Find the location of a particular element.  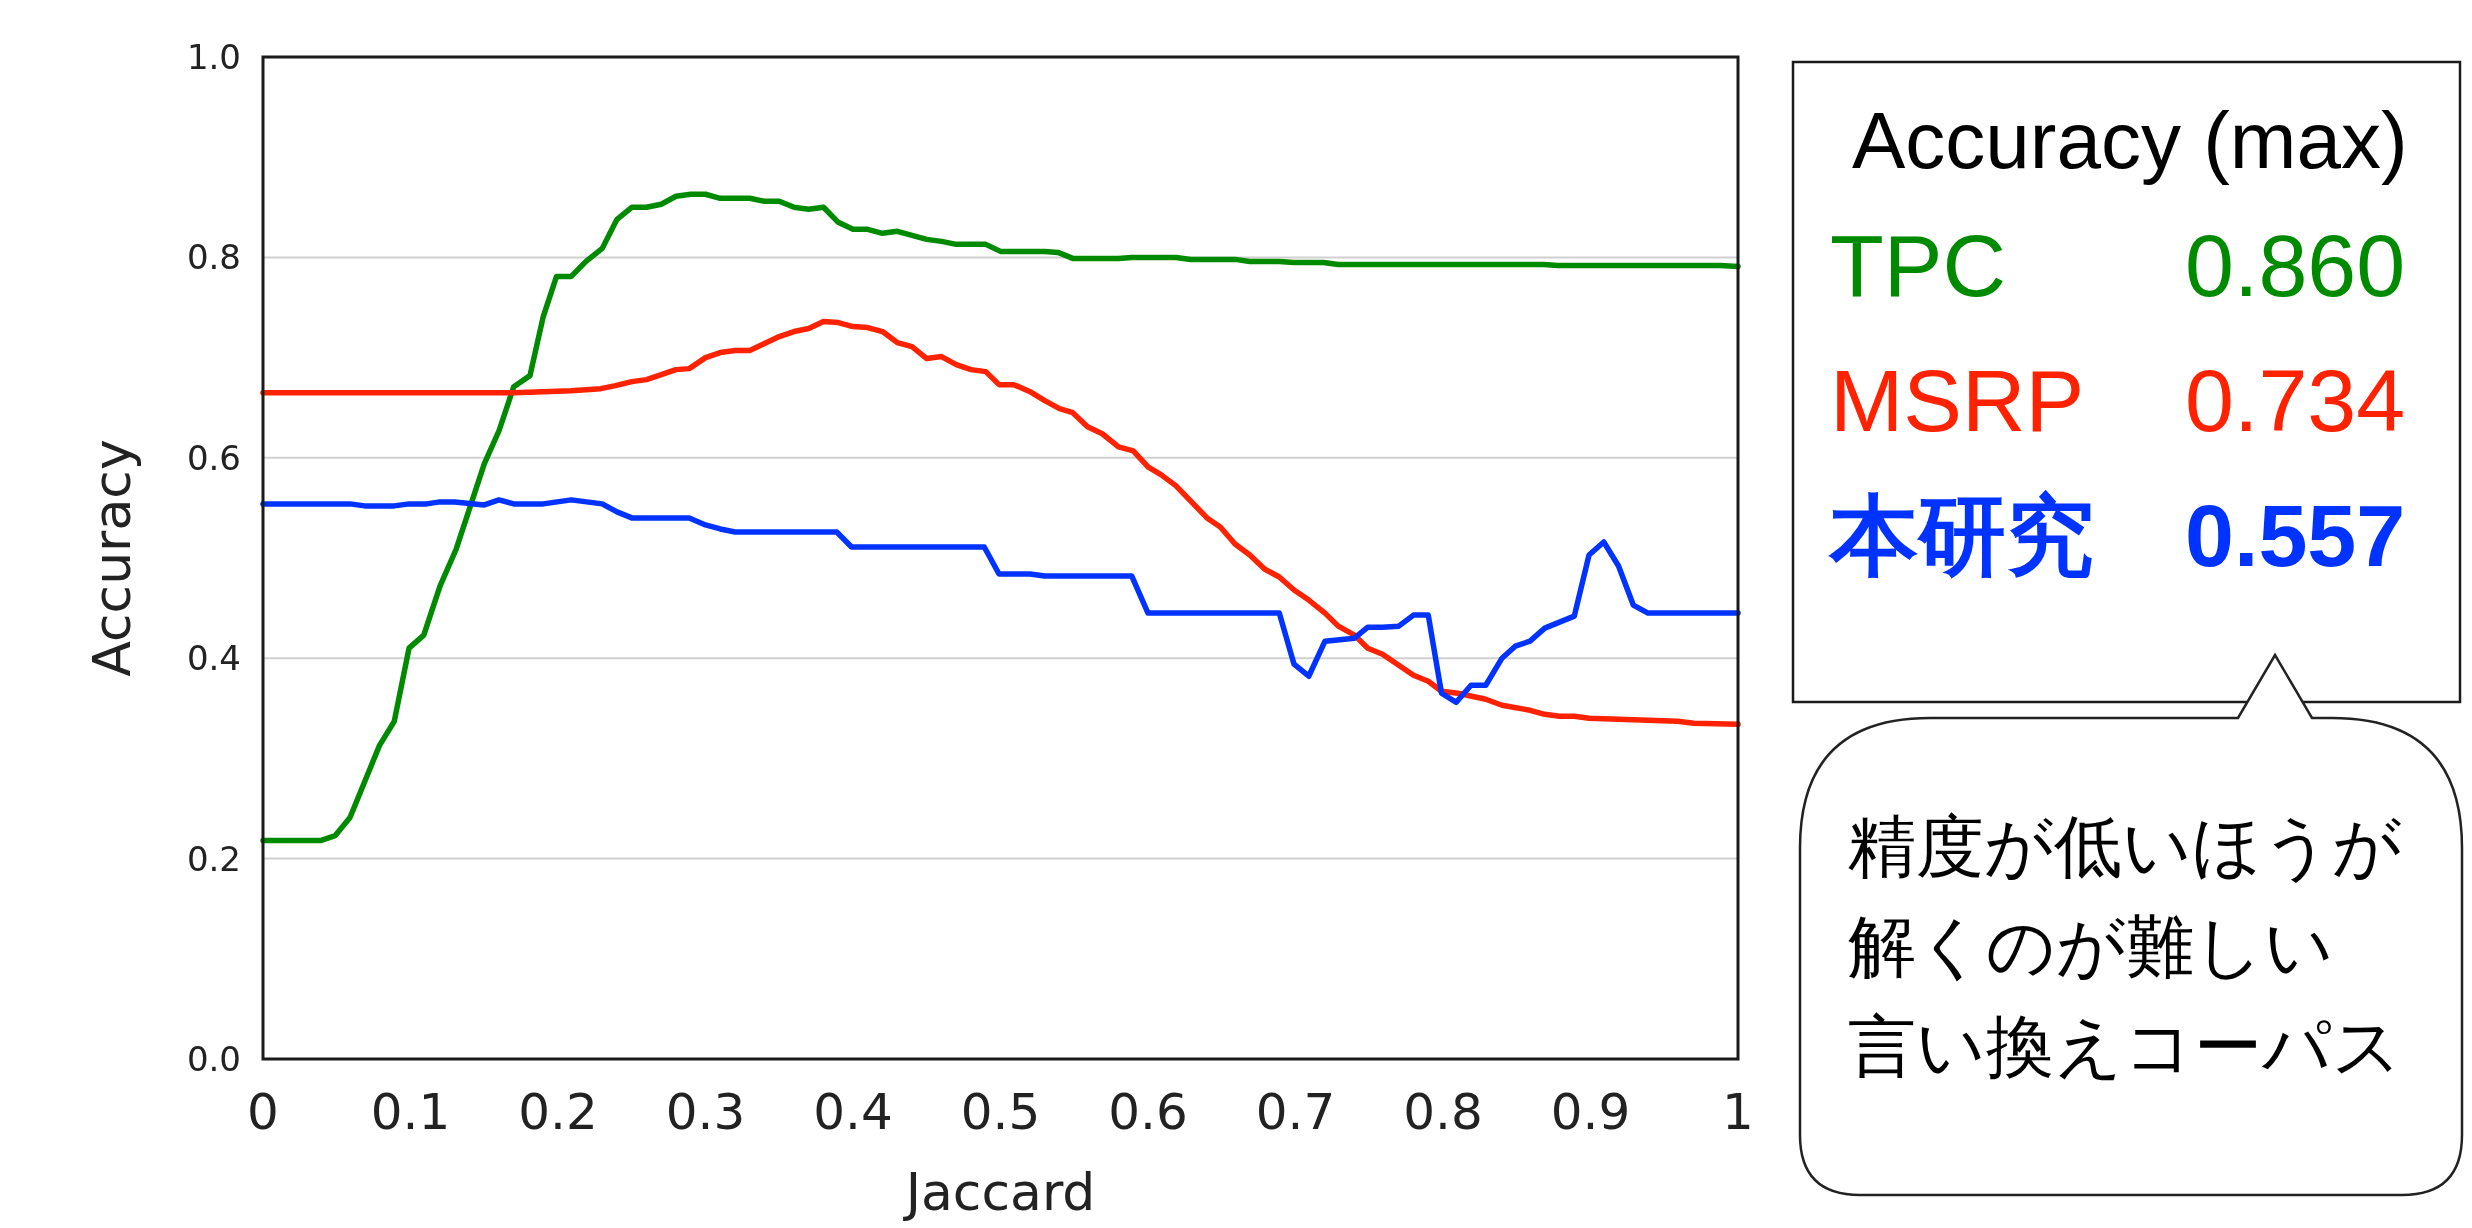

x-axis-title: Jaccard is located at coordinates (999, 1192).